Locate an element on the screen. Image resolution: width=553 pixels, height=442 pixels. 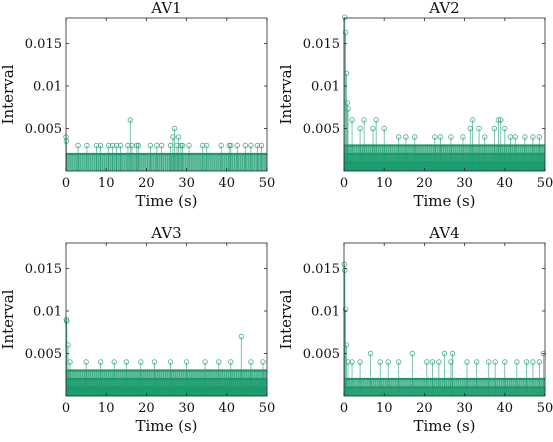
panel-title: AV3 is located at coordinates (165, 233).